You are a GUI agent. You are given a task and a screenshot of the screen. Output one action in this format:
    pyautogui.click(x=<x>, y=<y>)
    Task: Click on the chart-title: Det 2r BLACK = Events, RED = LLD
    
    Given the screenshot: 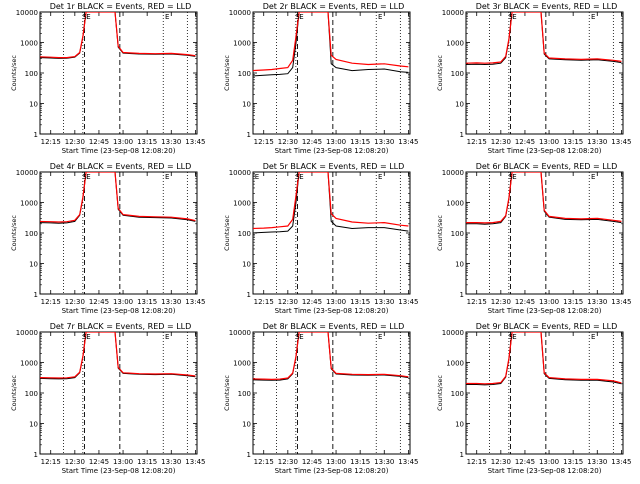 What is the action you would take?
    pyautogui.click(x=334, y=6)
    